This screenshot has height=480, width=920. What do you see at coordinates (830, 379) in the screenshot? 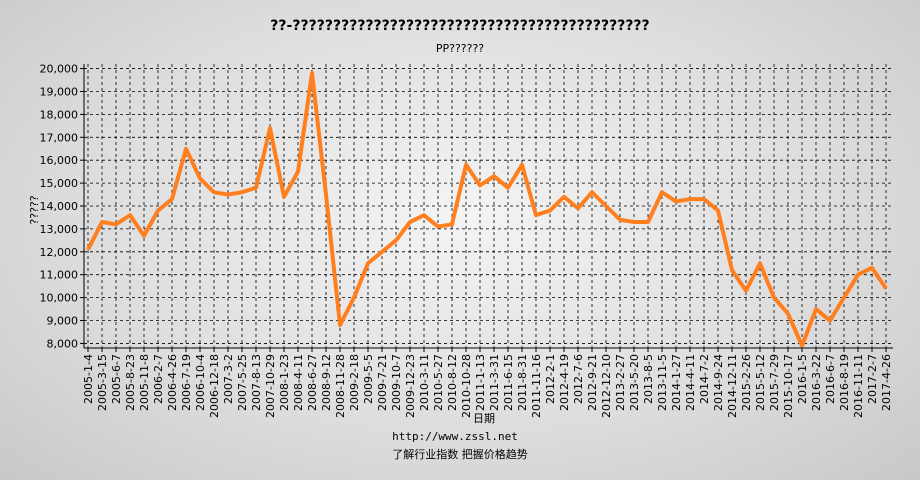
I see `x-tick-label: 2016-6-7` at bounding box center [830, 379].